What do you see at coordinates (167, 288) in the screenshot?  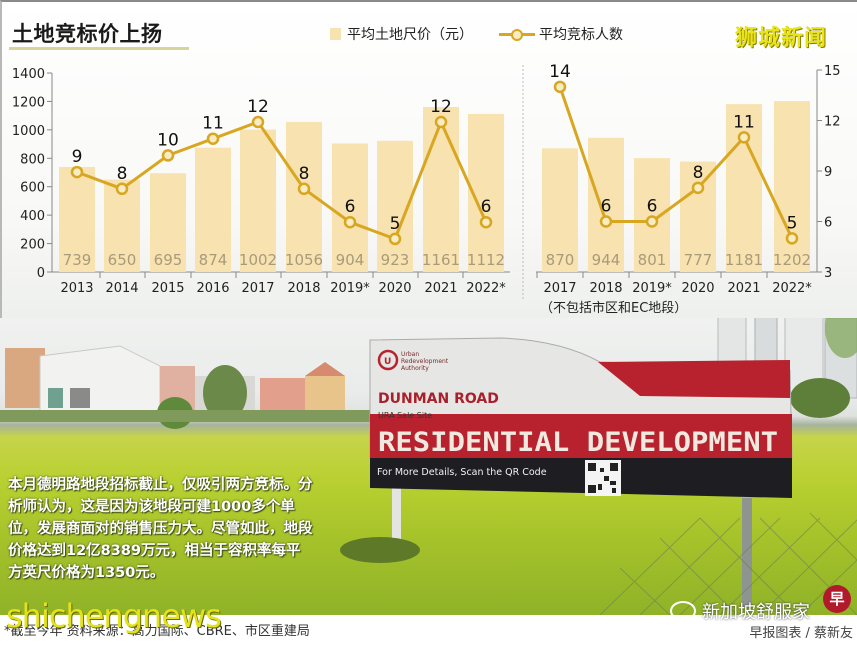 I see `x-tick-label: 2015` at bounding box center [167, 288].